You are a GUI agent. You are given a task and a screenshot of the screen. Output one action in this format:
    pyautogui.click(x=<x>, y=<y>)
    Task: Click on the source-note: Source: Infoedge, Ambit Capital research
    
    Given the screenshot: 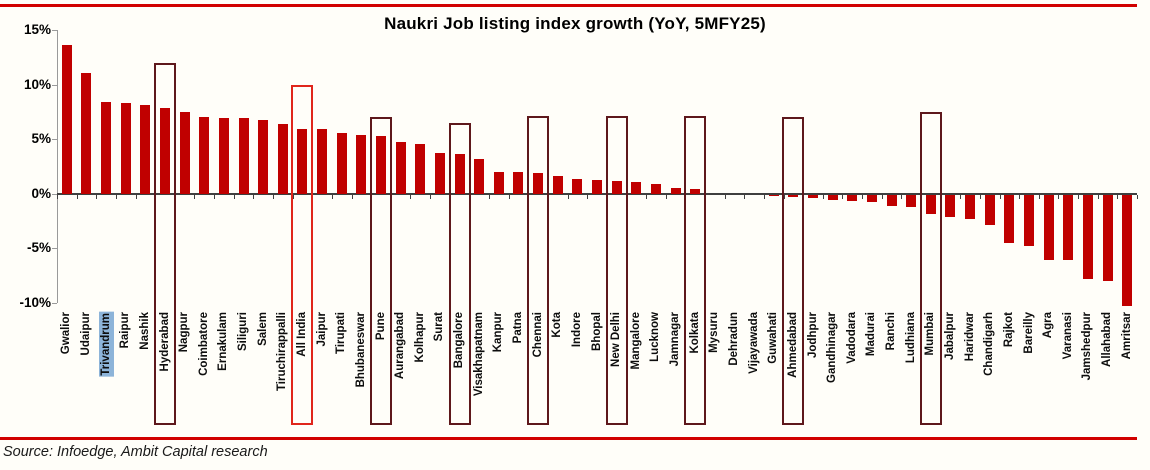 What is the action you would take?
    pyautogui.click(x=135, y=452)
    